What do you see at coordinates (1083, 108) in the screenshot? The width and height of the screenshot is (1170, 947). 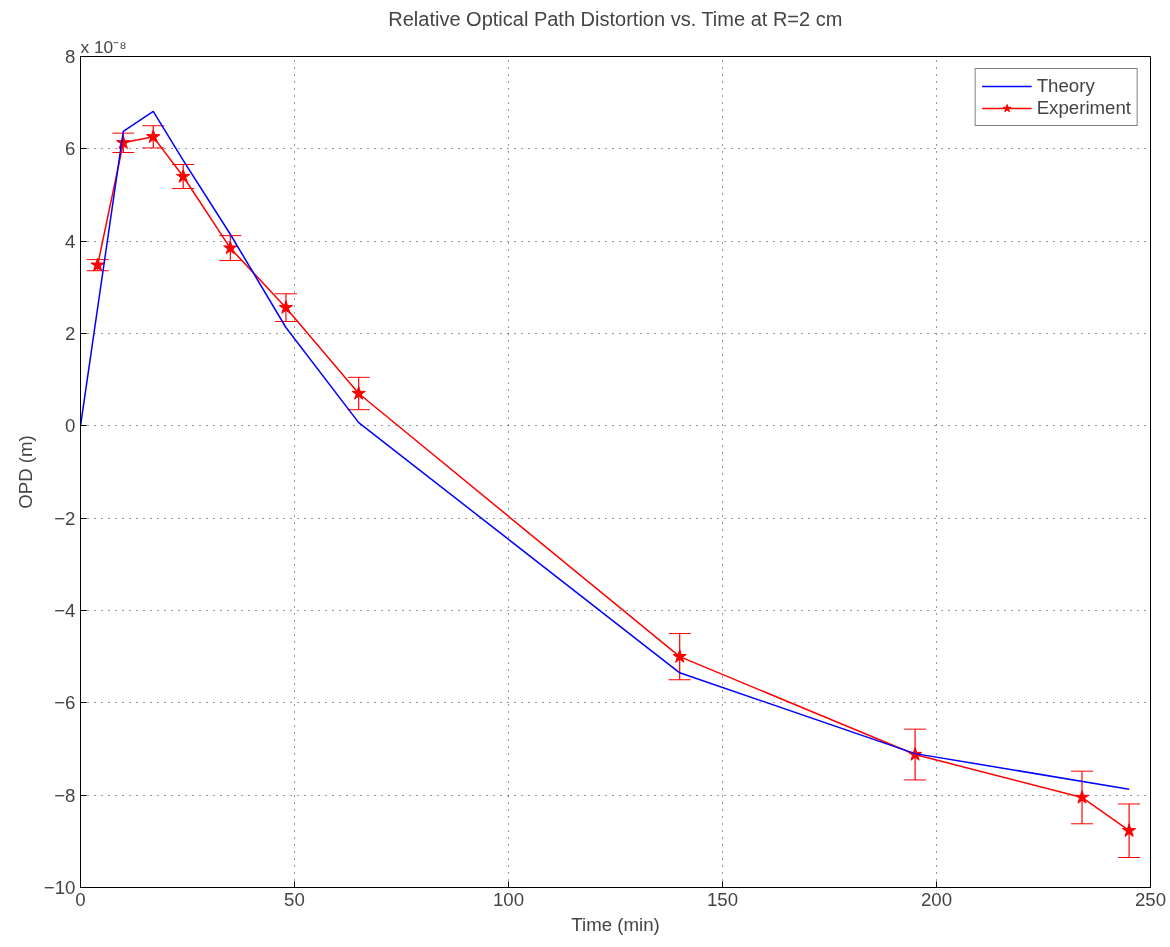 I see `legend-label: Experiment` at bounding box center [1083, 108].